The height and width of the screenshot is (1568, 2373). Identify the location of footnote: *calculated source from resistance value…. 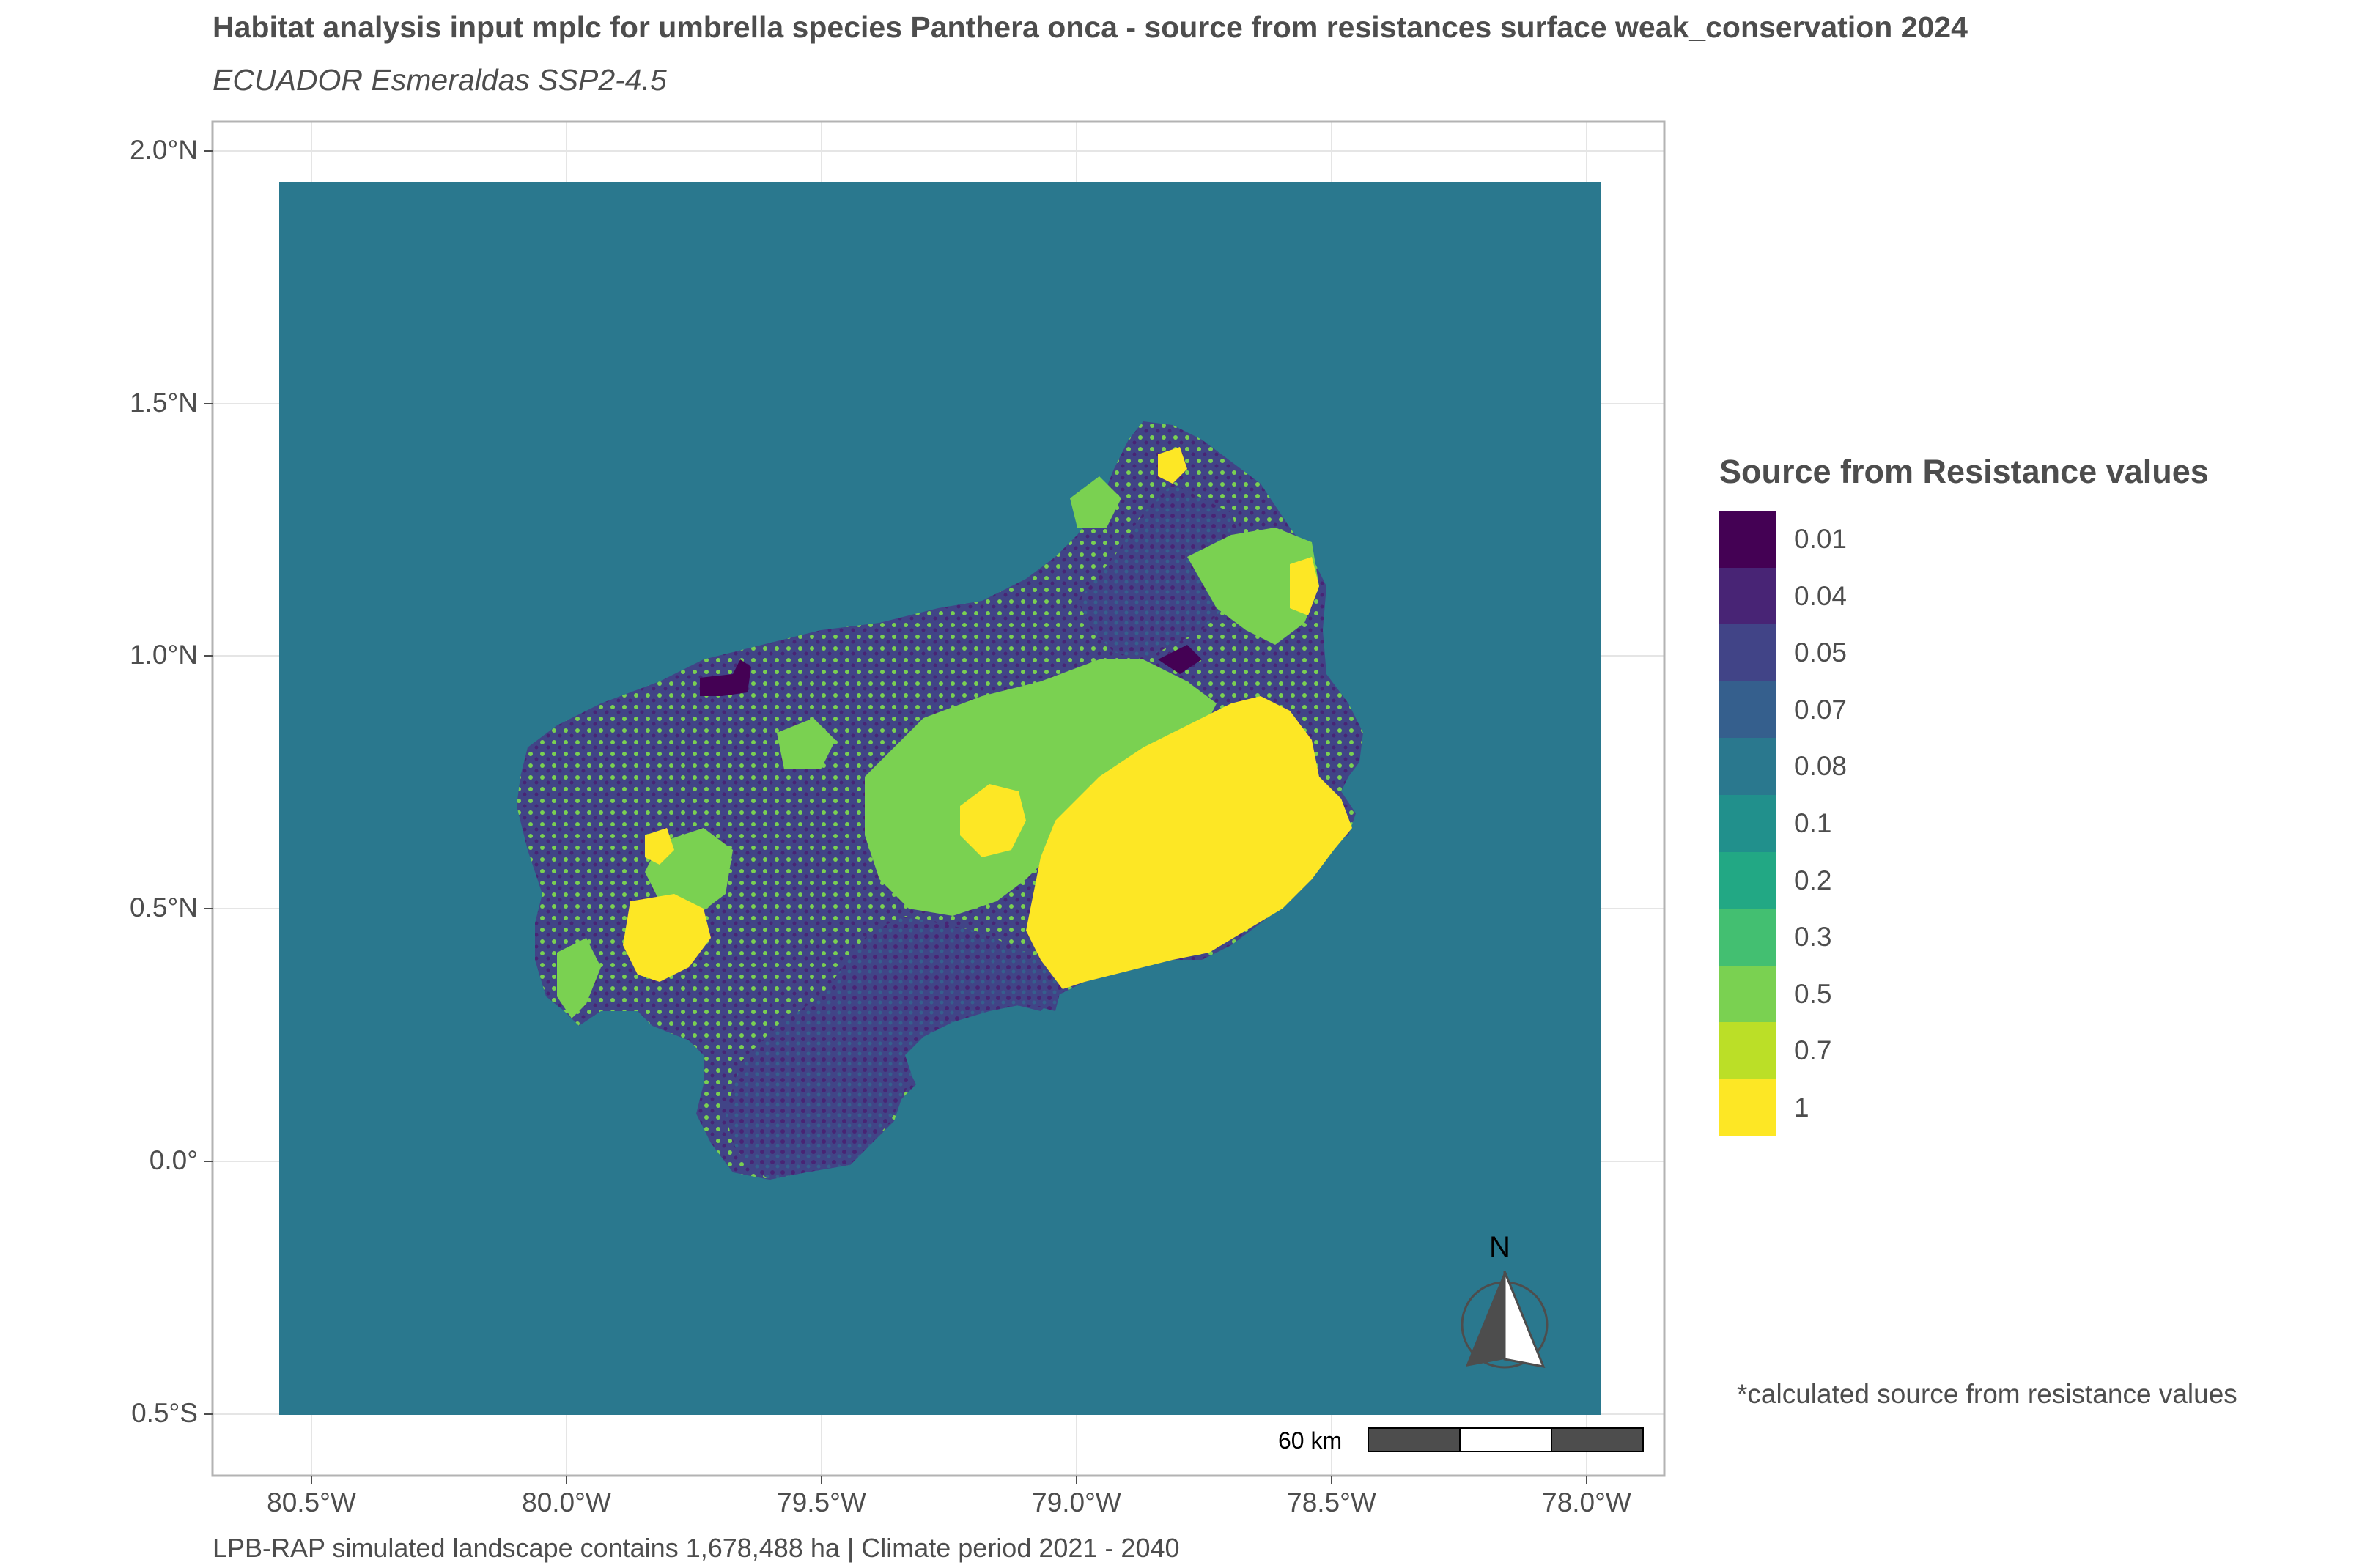
(1987, 1394).